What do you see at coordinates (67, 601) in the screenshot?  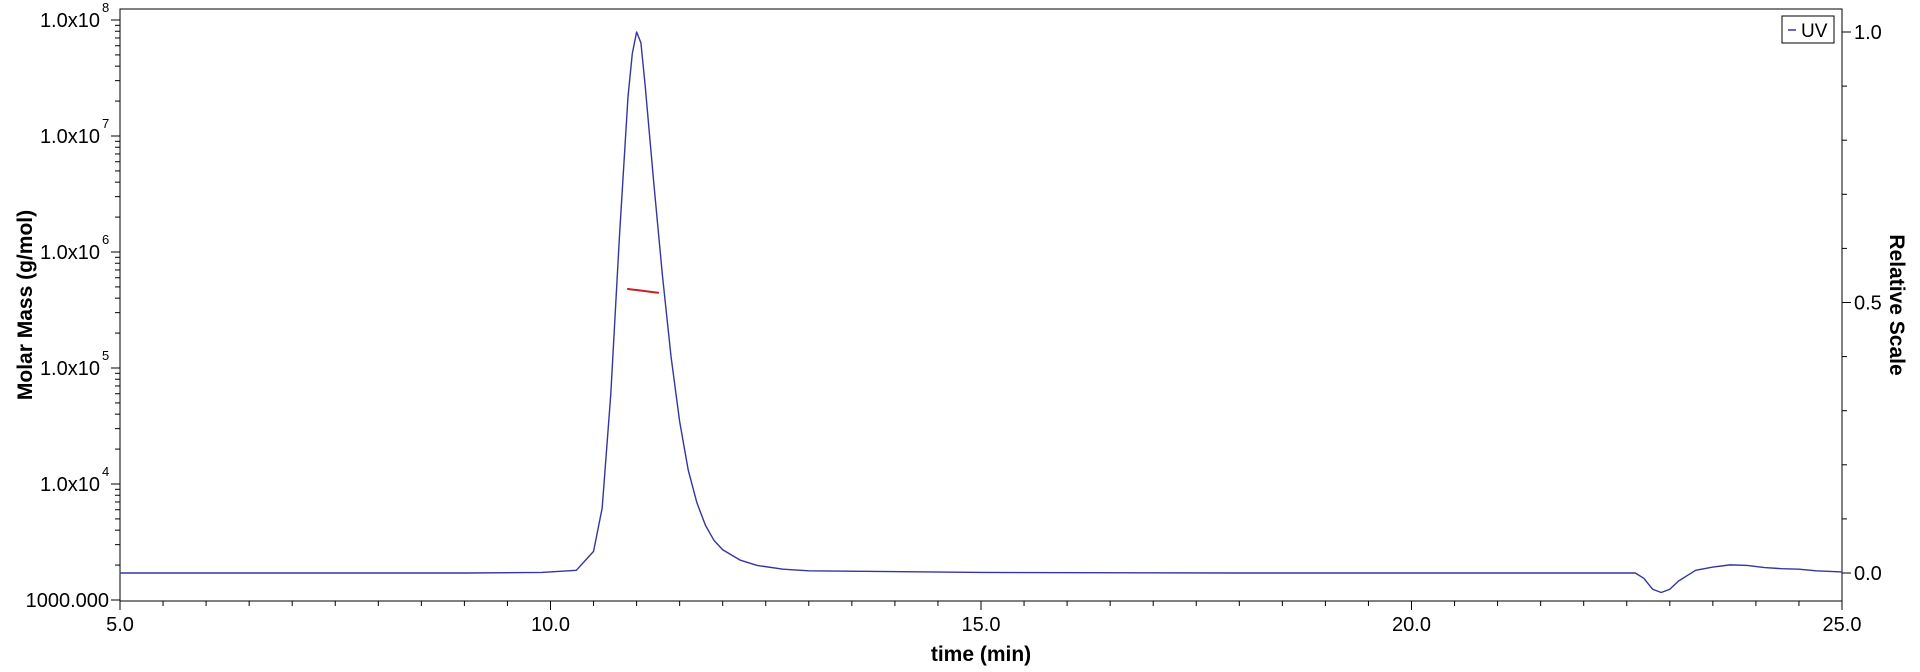 I see `y-left-tick-label: 1000.000` at bounding box center [67, 601].